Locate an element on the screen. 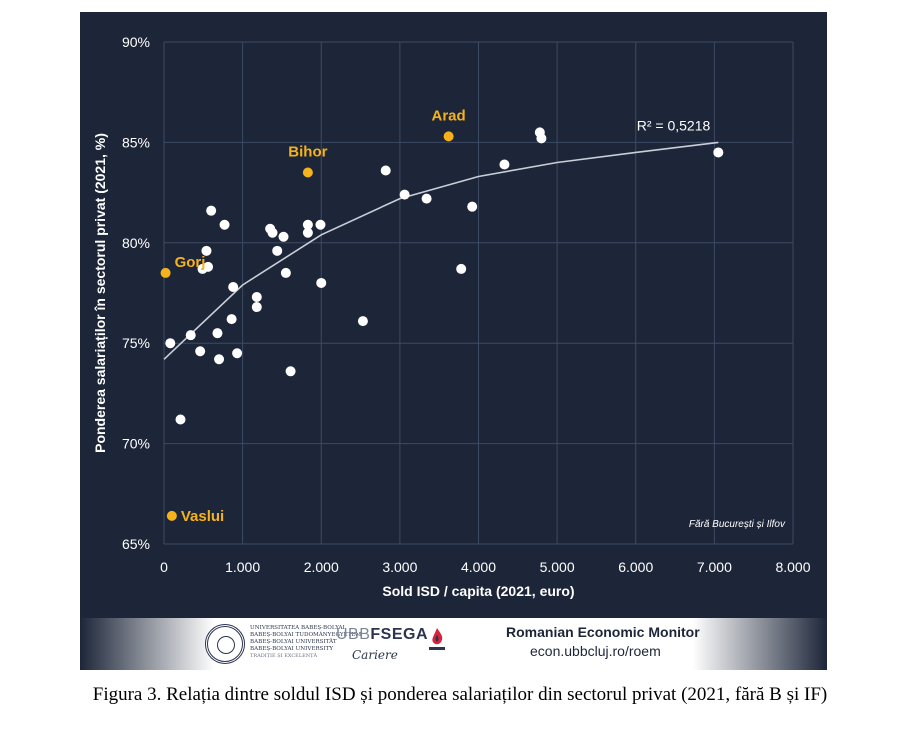  x-tick-label: 6.000 is located at coordinates (635, 567).